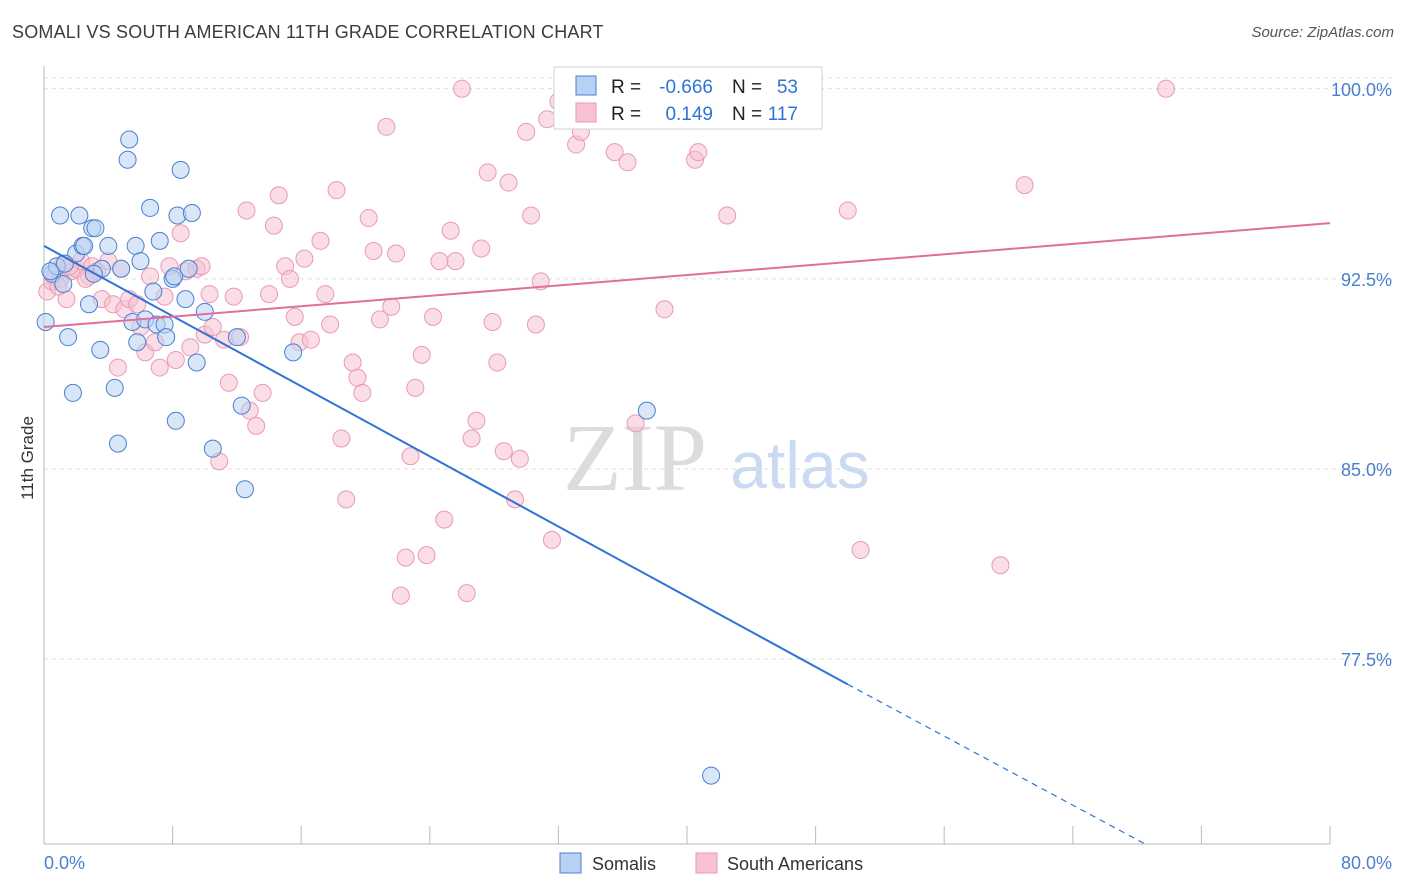 The image size is (1406, 892). What do you see at coordinates (626, 87) in the screenshot?
I see `legend-r-label-1: R =` at bounding box center [626, 87].